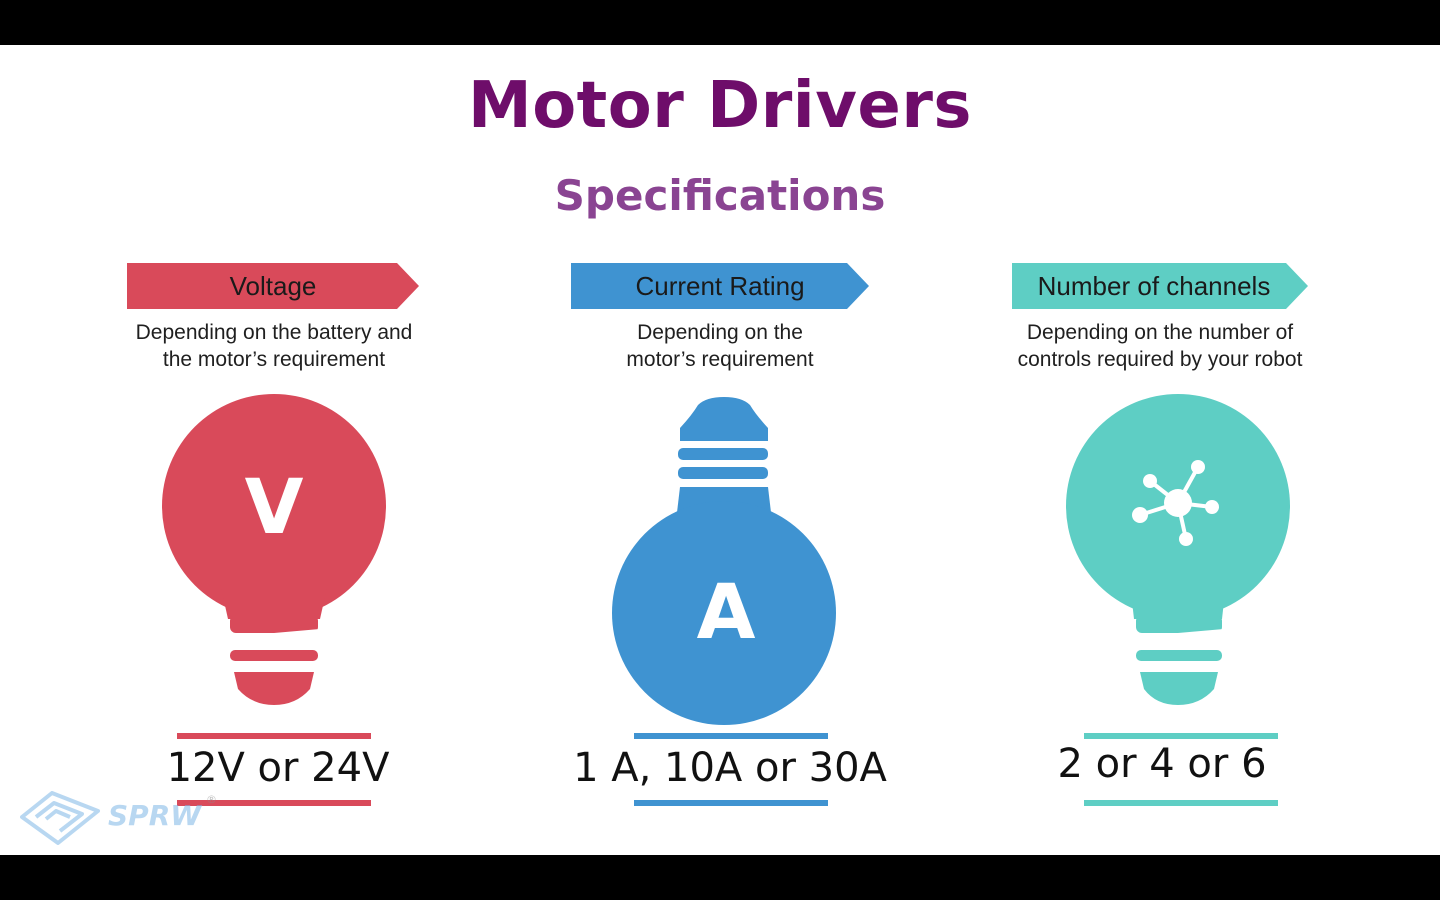 This screenshot has height=900, width=1440. I want to click on sprw-watermark-logo: SPRW ®, so click(118, 818).